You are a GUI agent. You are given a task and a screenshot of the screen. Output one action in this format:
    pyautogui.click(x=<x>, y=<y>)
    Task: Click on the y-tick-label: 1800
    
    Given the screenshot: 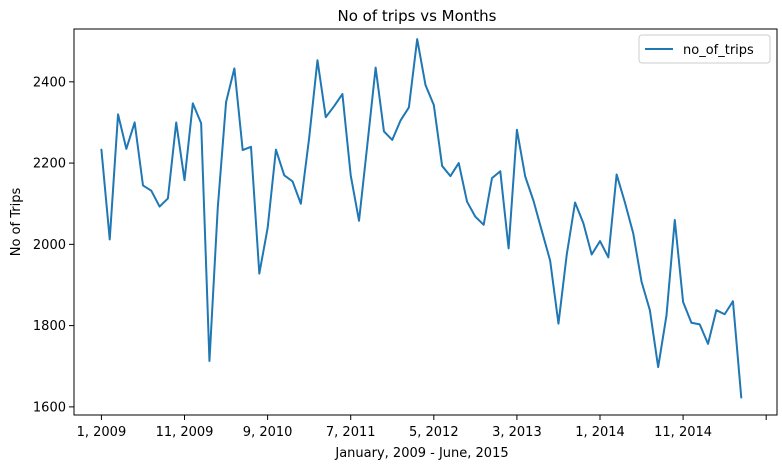 What is the action you would take?
    pyautogui.click(x=49, y=326)
    